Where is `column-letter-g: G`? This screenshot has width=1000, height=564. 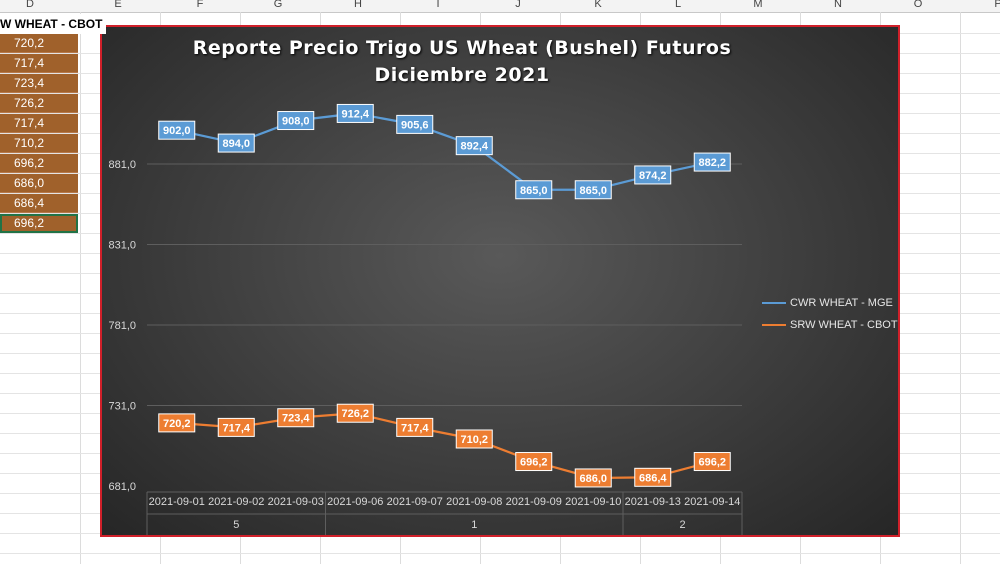 column-letter-g: G is located at coordinates (278, 5).